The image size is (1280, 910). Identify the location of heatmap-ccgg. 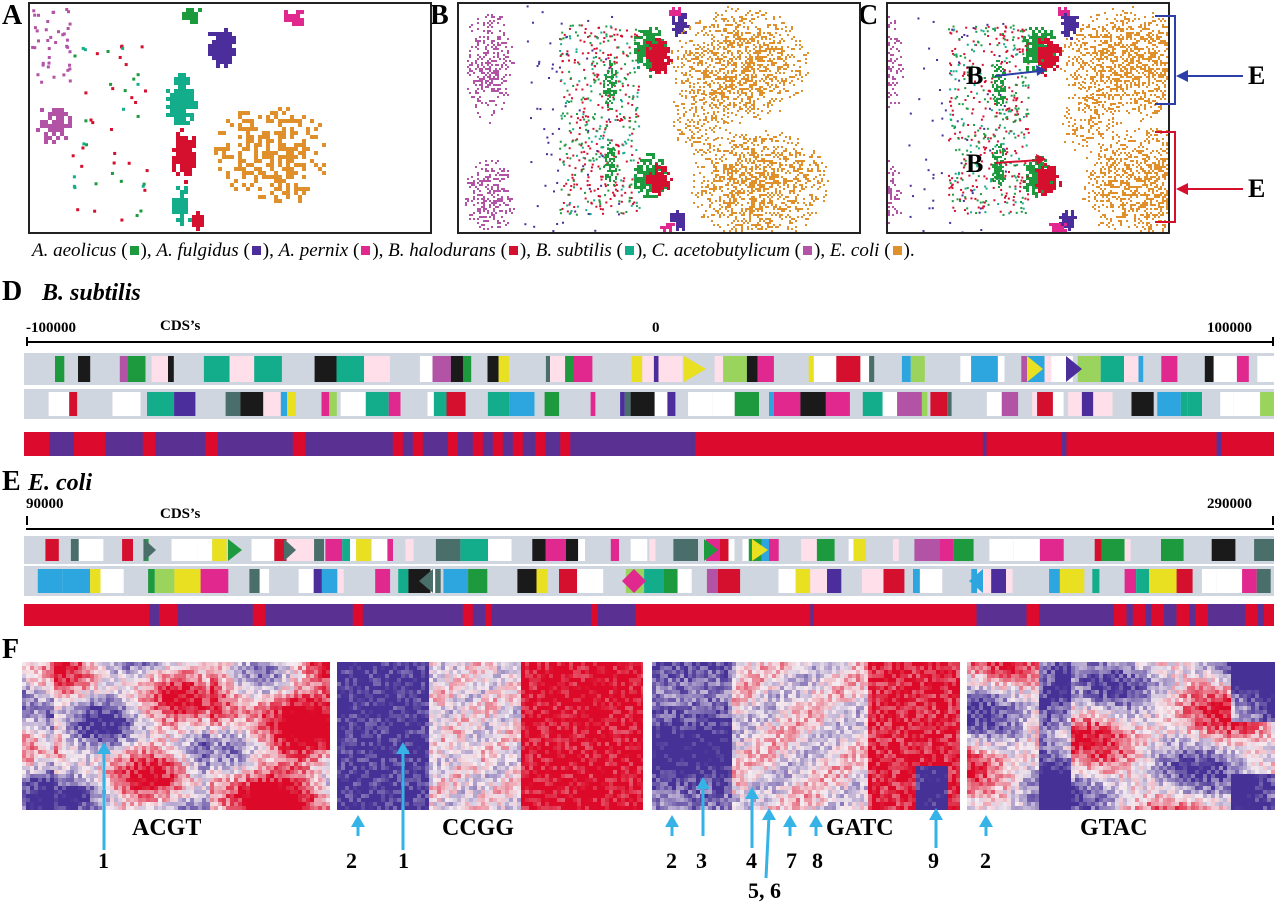
(490, 736).